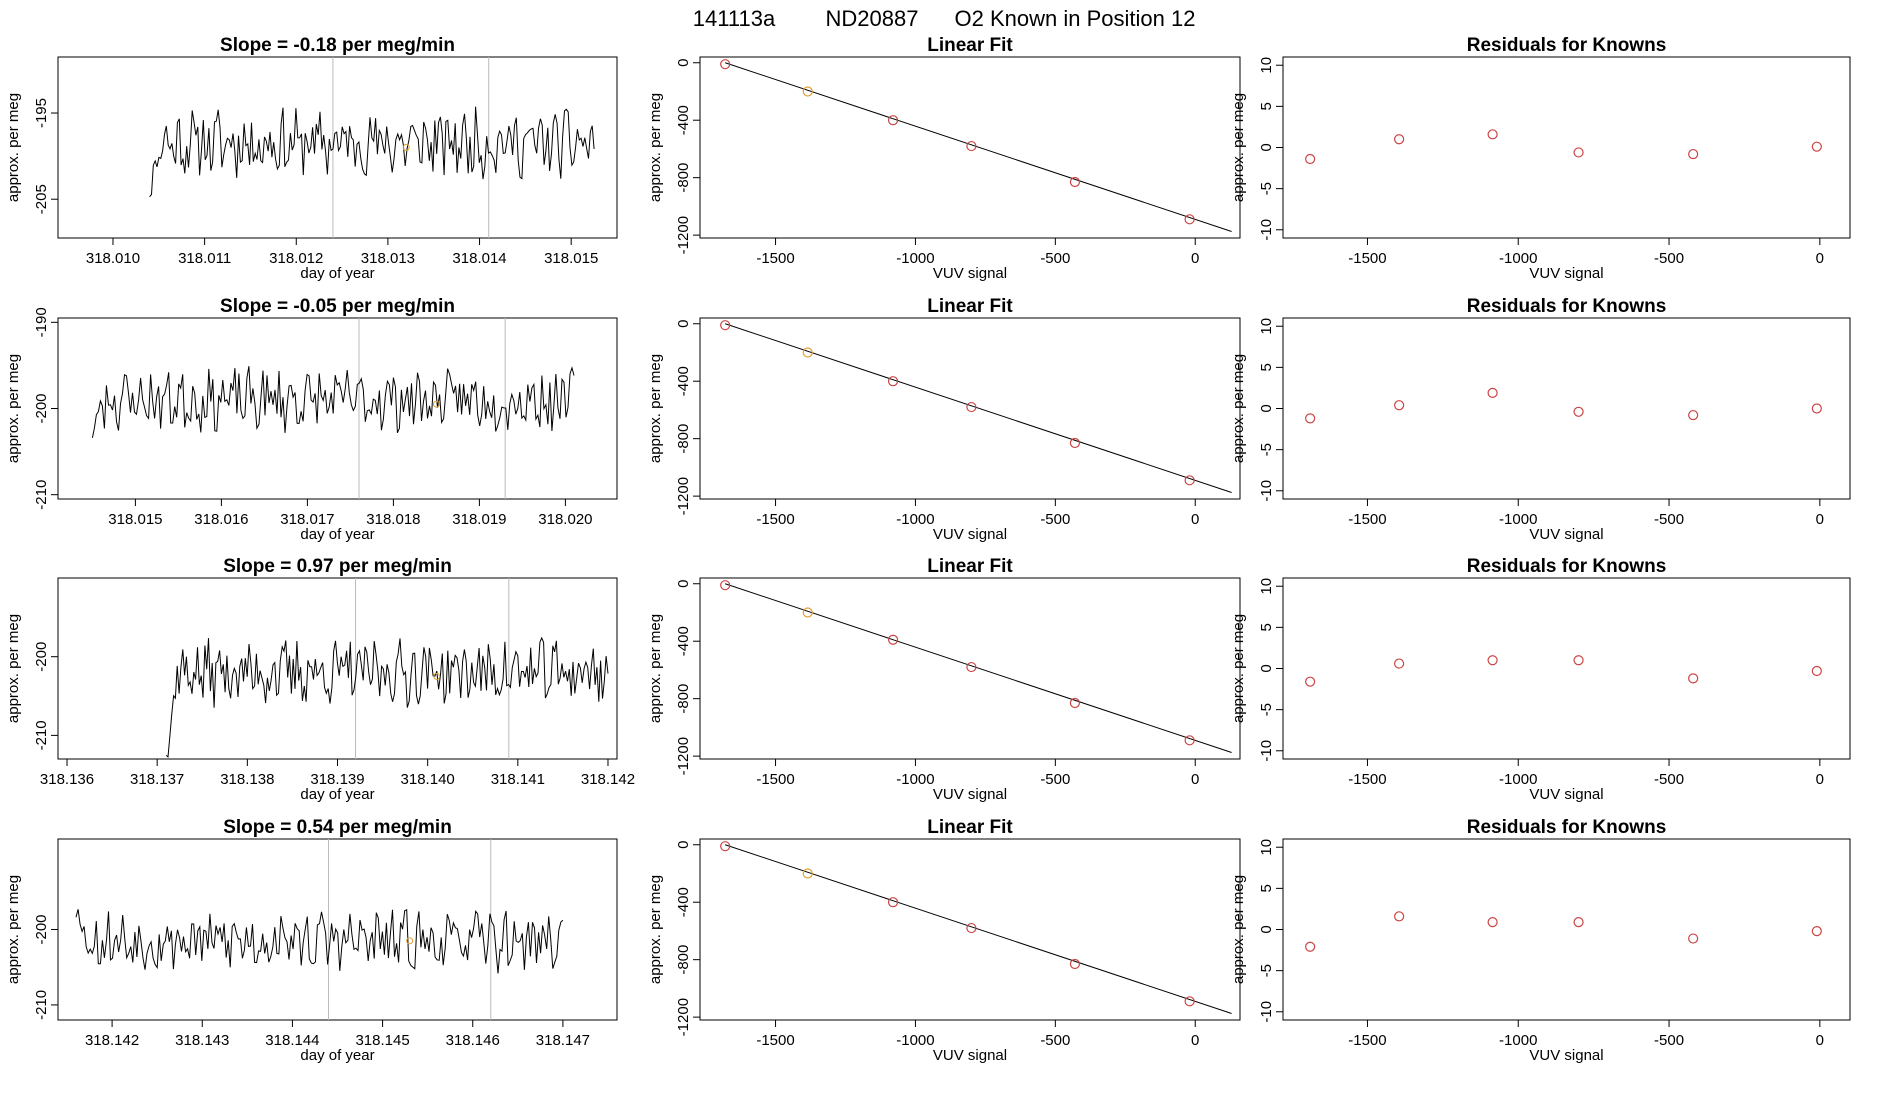 This screenshot has width=1900, height=1100. What do you see at coordinates (683, 496) in the screenshot?
I see `chart-1-fit-ytick-label: -1200` at bounding box center [683, 496].